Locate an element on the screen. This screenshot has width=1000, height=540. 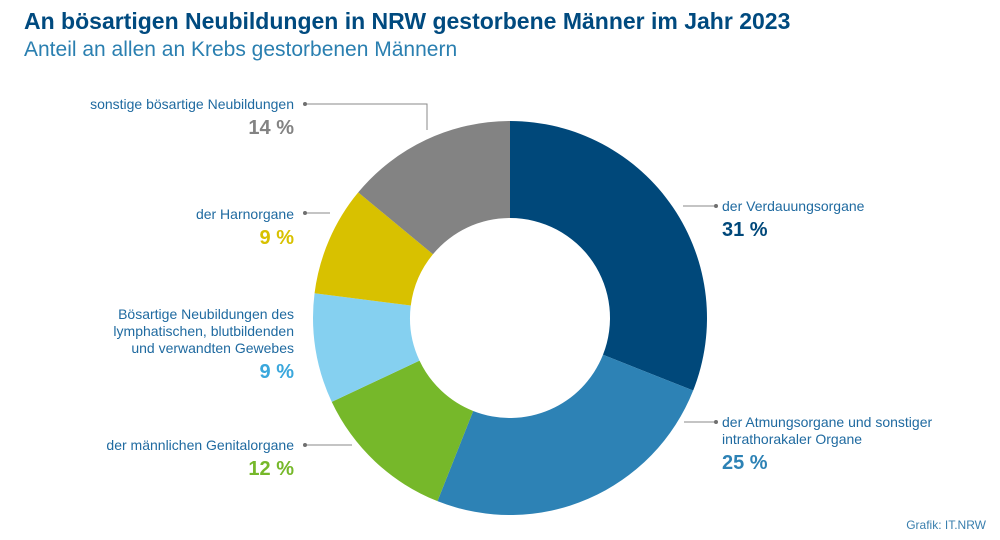
leader-sonstige-dot is located at coordinates (305, 104).